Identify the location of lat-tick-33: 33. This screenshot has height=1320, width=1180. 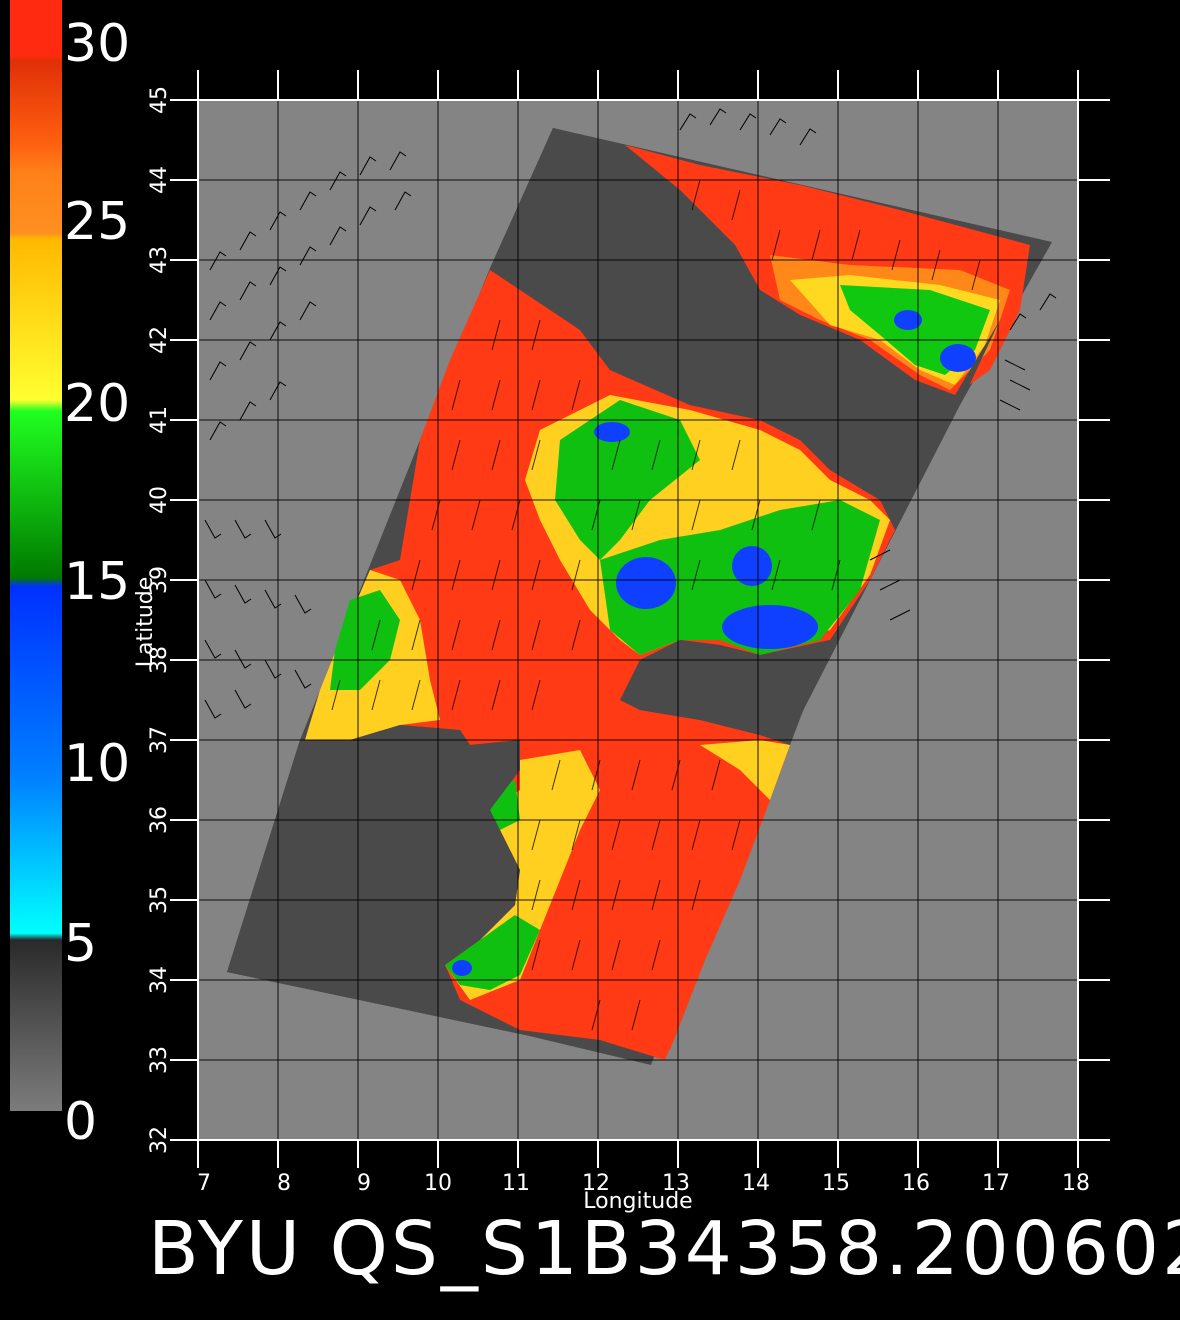
(159, 1060).